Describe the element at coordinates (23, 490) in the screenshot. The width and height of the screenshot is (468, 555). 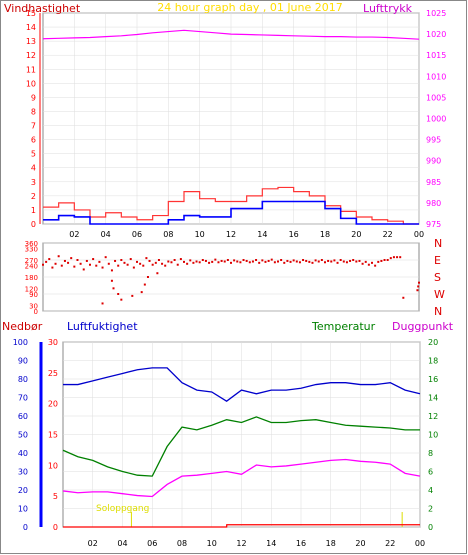
I see `rain-tick-label: 20` at that location.